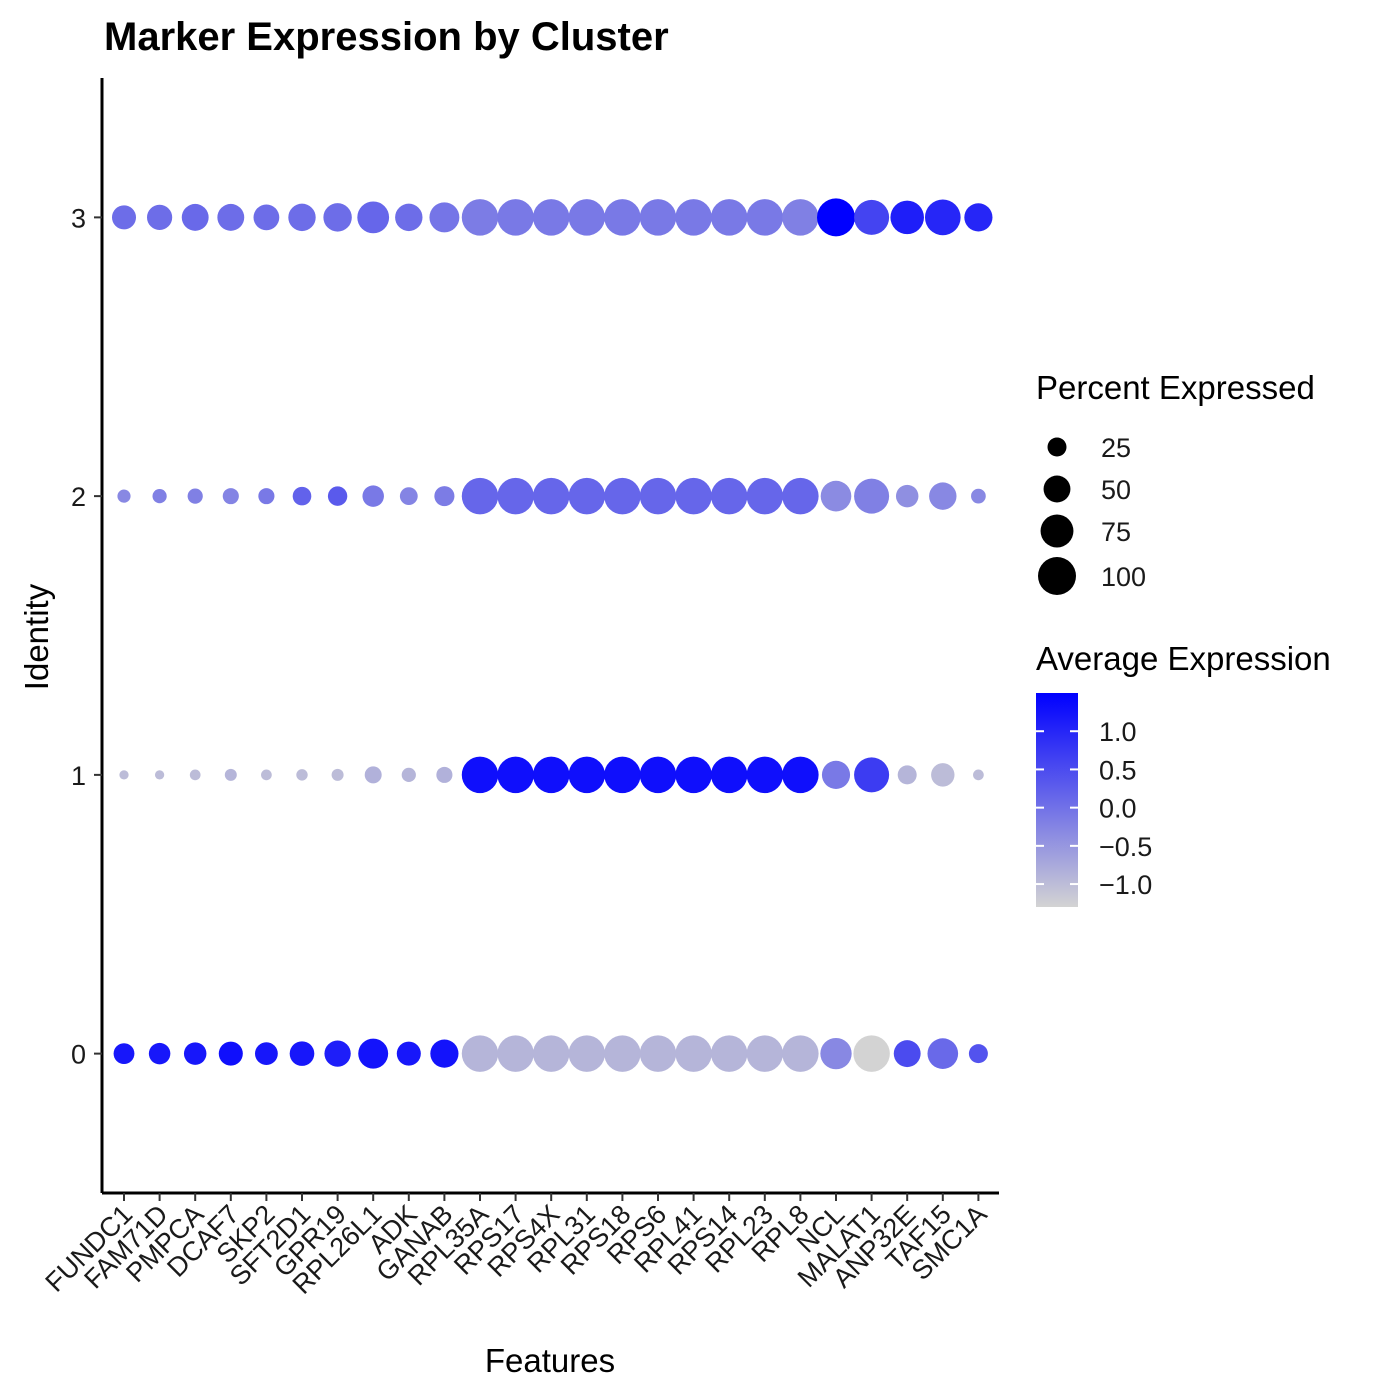  I want to click on size-legend-label-50: 50, so click(1116, 490).